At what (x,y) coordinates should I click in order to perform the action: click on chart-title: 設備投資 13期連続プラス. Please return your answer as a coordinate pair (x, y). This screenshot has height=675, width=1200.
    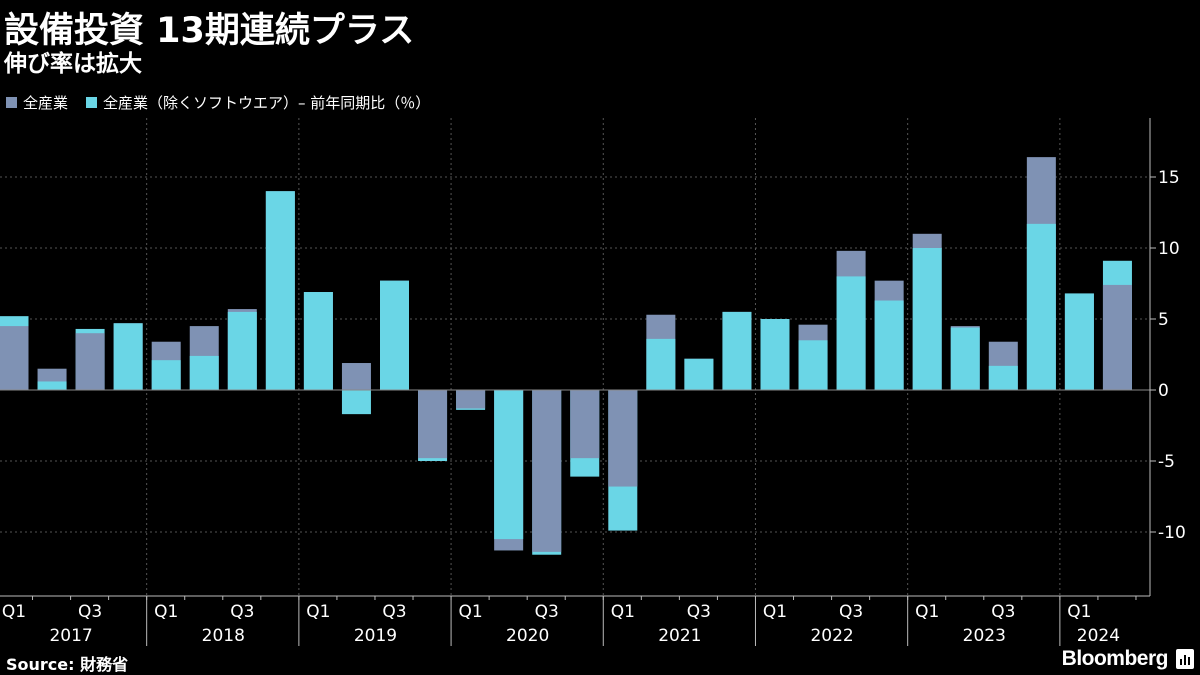
    Looking at the image, I should click on (209, 31).